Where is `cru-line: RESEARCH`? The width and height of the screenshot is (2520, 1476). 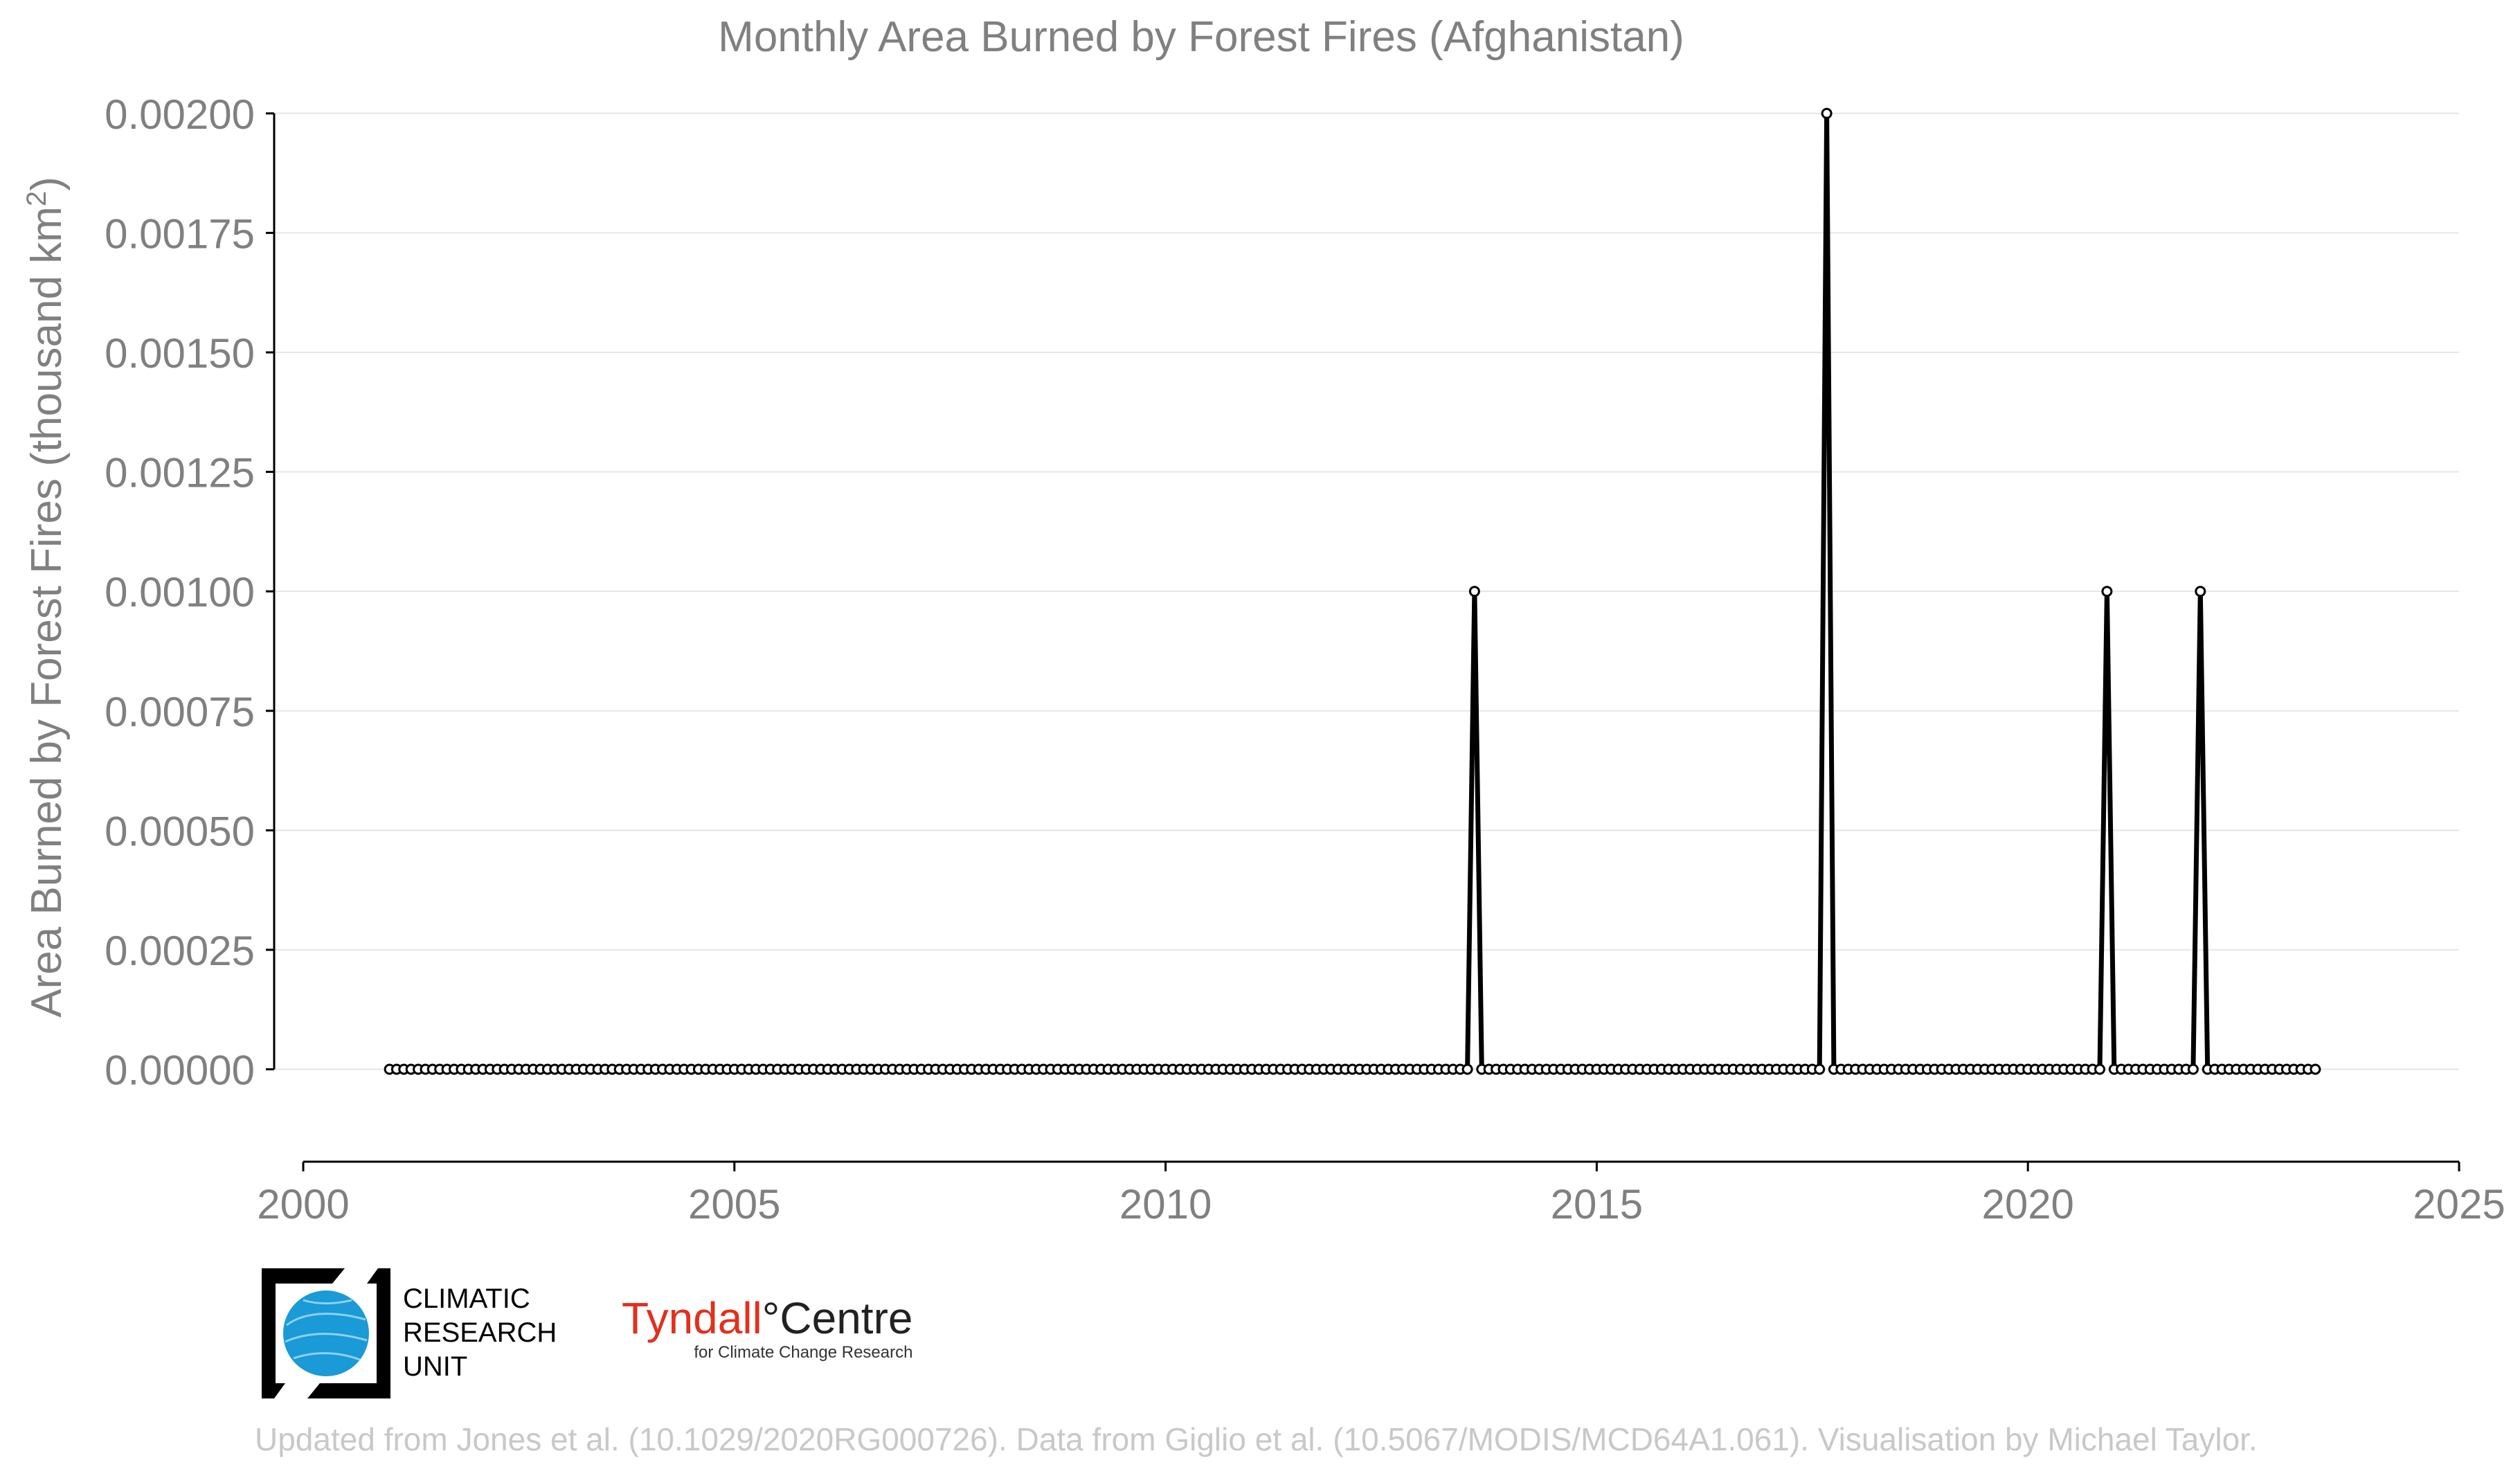 cru-line: RESEARCH is located at coordinates (480, 1332).